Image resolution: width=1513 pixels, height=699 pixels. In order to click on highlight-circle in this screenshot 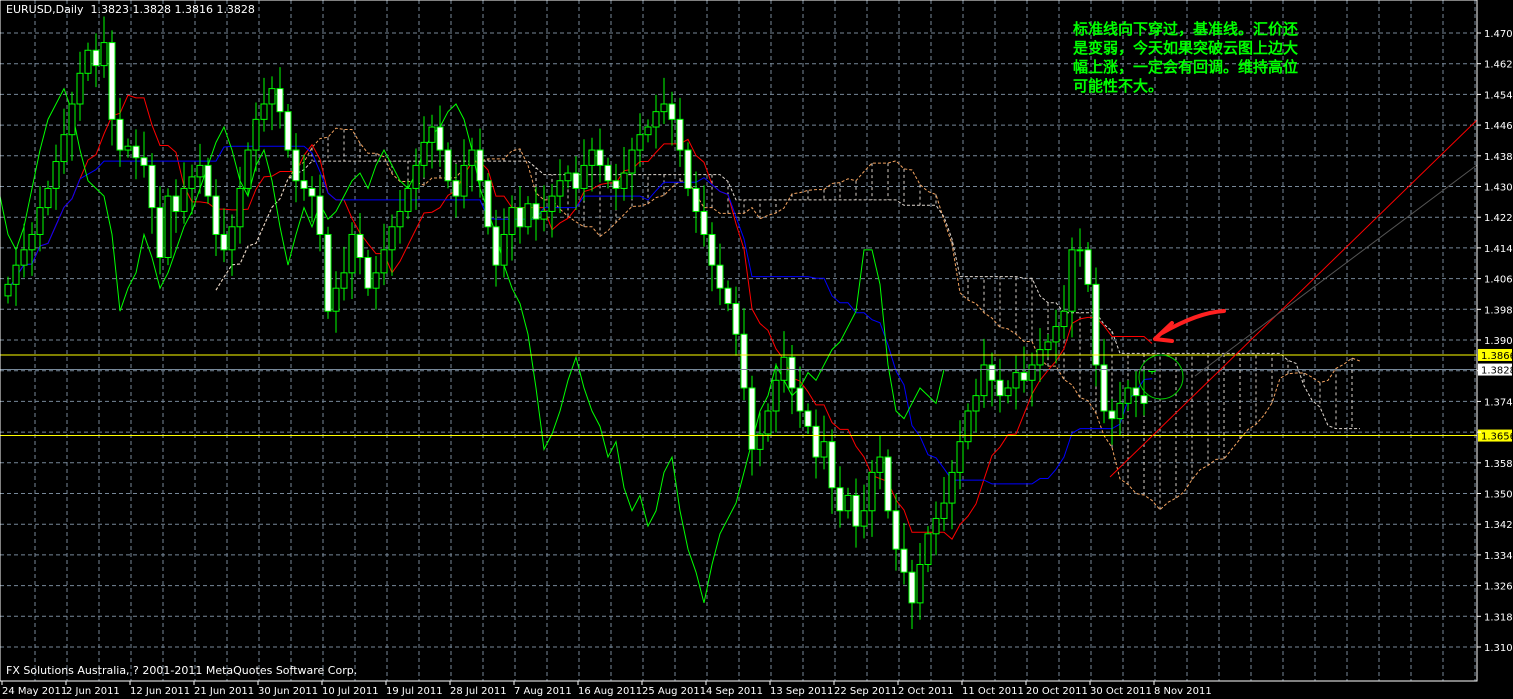, I will do `click(1161, 377)`.